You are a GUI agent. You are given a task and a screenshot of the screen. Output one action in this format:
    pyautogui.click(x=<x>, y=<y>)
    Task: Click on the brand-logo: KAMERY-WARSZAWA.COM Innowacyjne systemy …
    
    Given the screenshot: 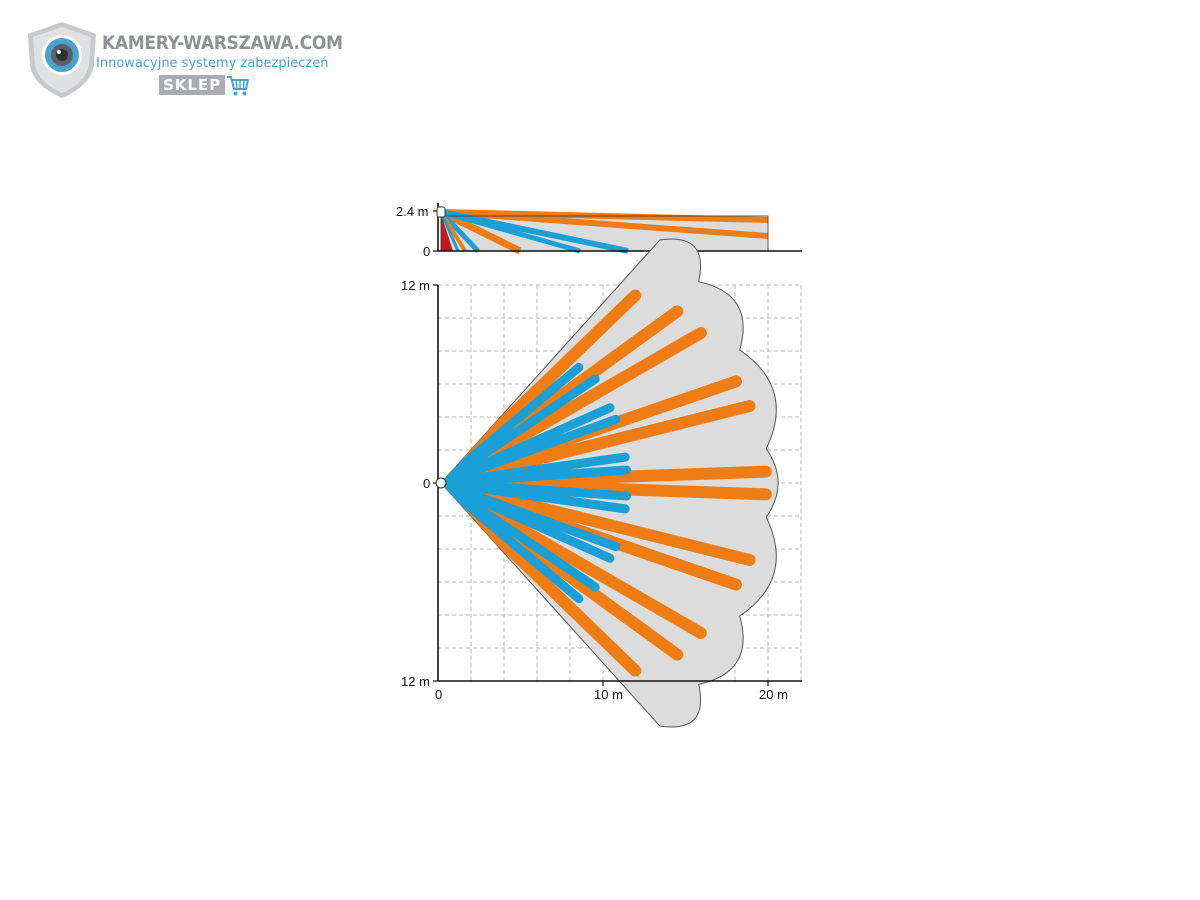 What is the action you would take?
    pyautogui.click(x=181, y=60)
    